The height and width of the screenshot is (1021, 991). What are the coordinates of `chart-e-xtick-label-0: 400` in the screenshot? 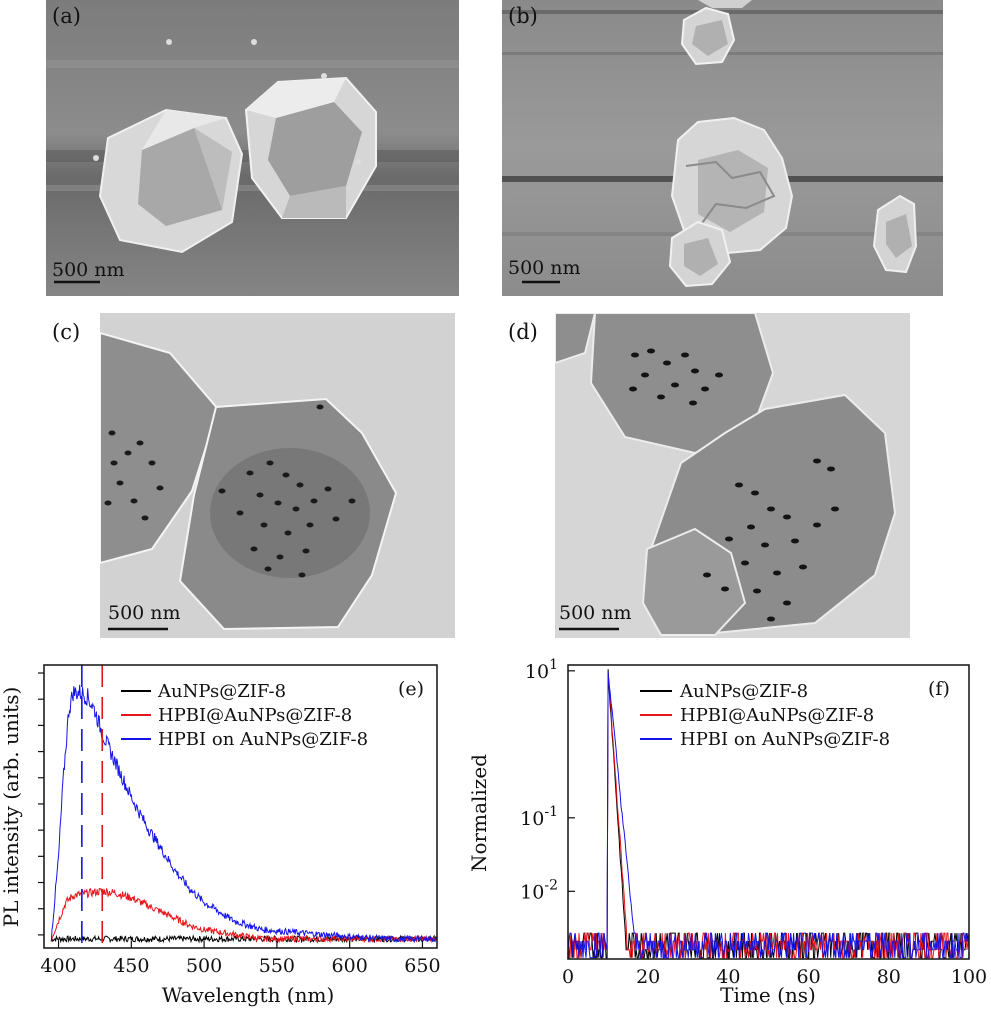 It's located at (58, 966).